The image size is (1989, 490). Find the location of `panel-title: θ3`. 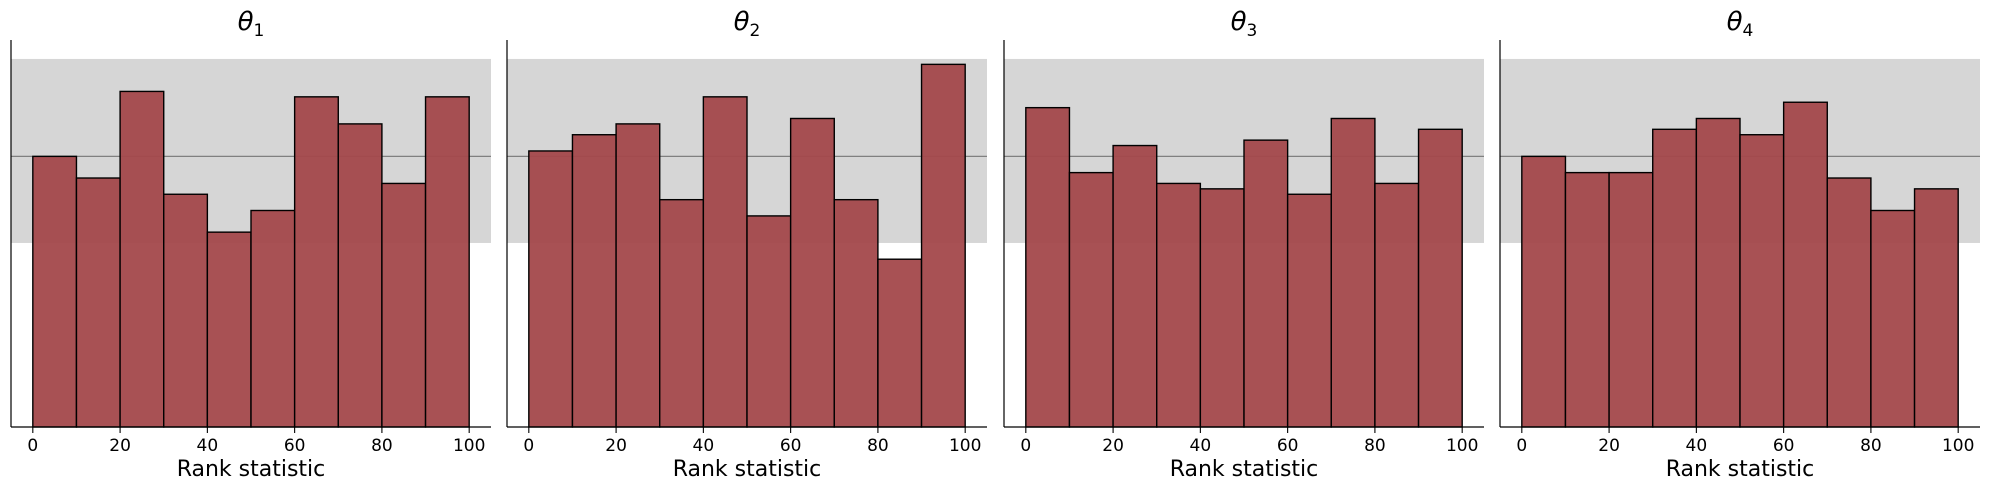

panel-title: θ3 is located at coordinates (1244, 24).